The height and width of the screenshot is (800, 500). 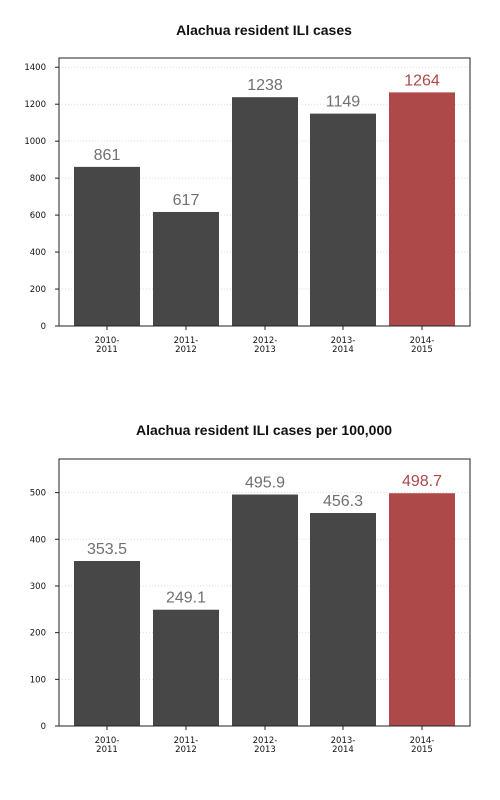 I want to click on chart-title: Alachua resident ILI cases per 100,000, so click(x=264, y=430).